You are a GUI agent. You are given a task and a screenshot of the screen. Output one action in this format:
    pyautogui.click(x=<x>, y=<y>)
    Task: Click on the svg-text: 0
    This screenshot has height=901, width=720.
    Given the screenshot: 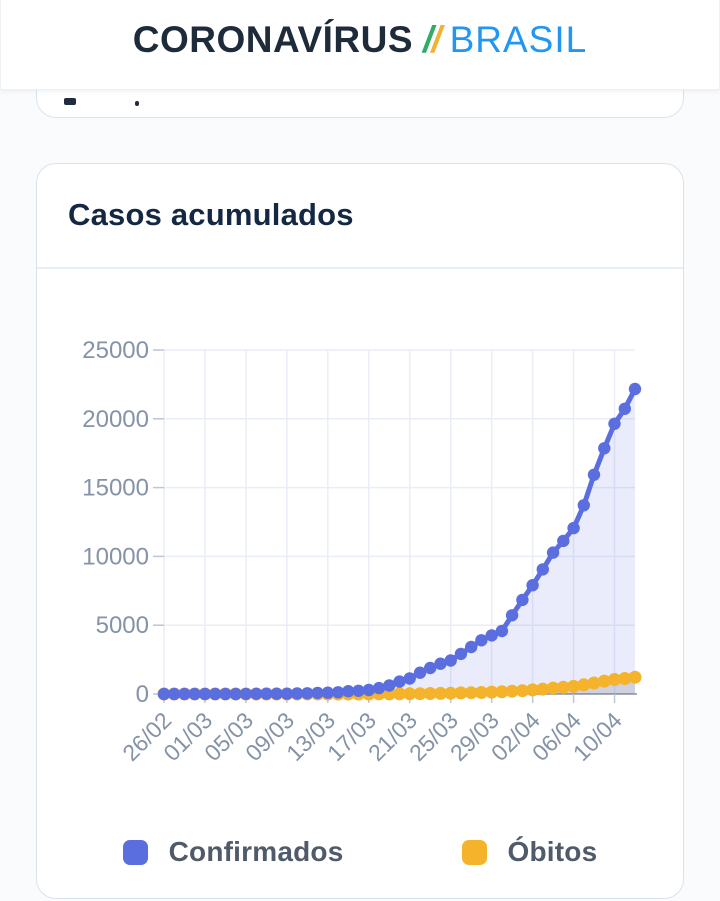 What is the action you would take?
    pyautogui.click(x=142, y=694)
    